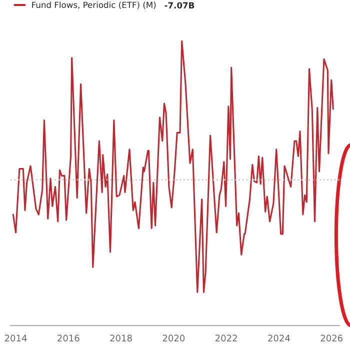 The image size is (350, 350). Describe the element at coordinates (279, 338) in the screenshot. I see `x-tick-label: 2024` at that location.